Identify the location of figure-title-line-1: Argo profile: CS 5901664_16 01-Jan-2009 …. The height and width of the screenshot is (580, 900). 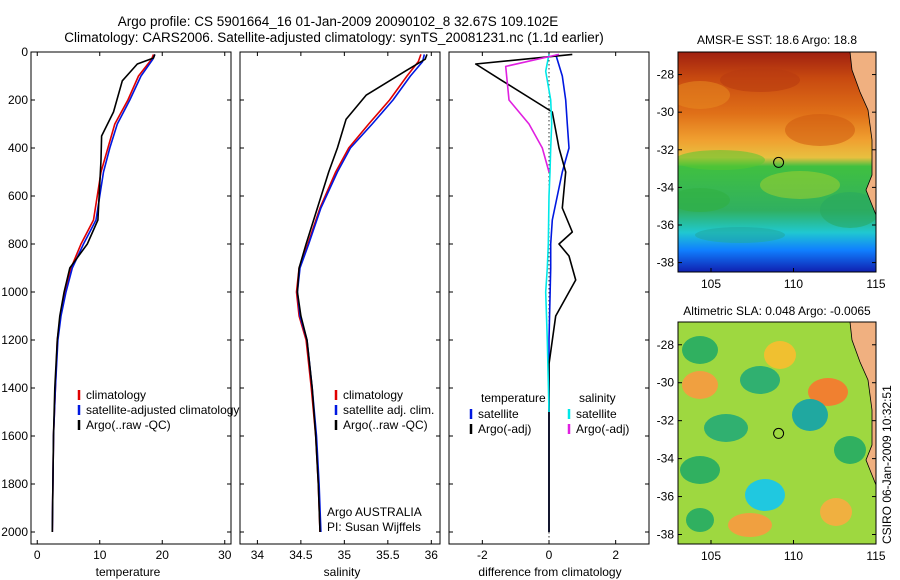
(338, 21).